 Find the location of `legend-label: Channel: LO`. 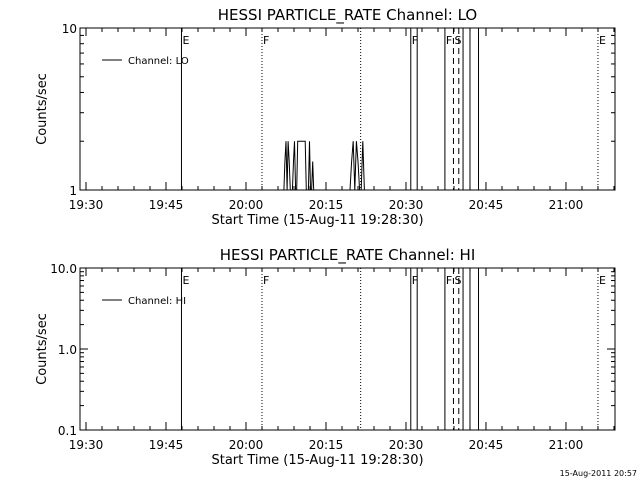

legend-label: Channel: LO is located at coordinates (158, 61).